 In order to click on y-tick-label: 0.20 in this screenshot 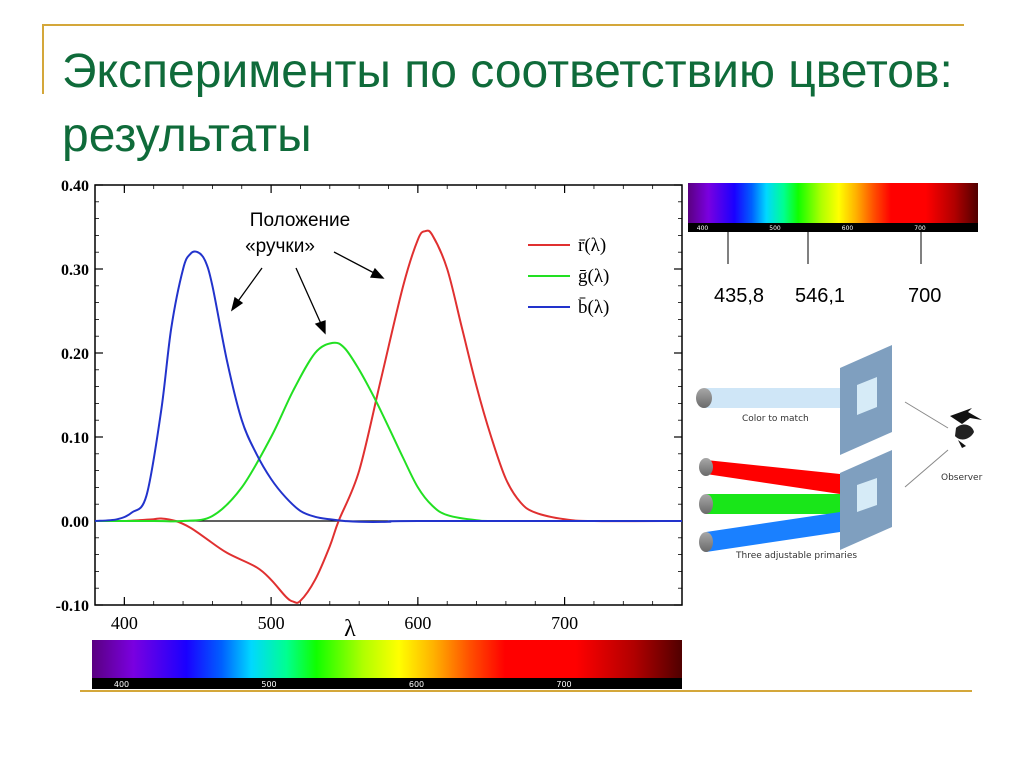, I will do `click(75, 354)`.